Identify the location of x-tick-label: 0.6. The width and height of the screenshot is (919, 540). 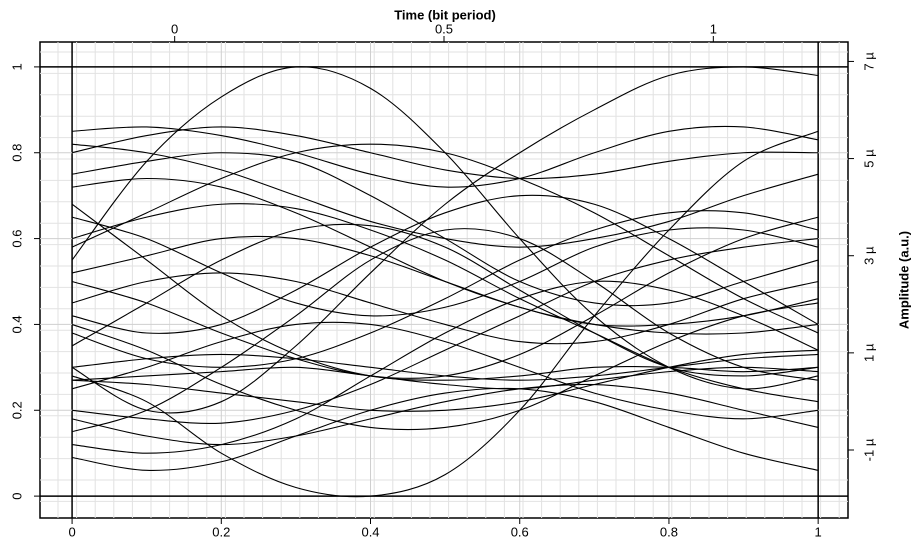
(520, 531).